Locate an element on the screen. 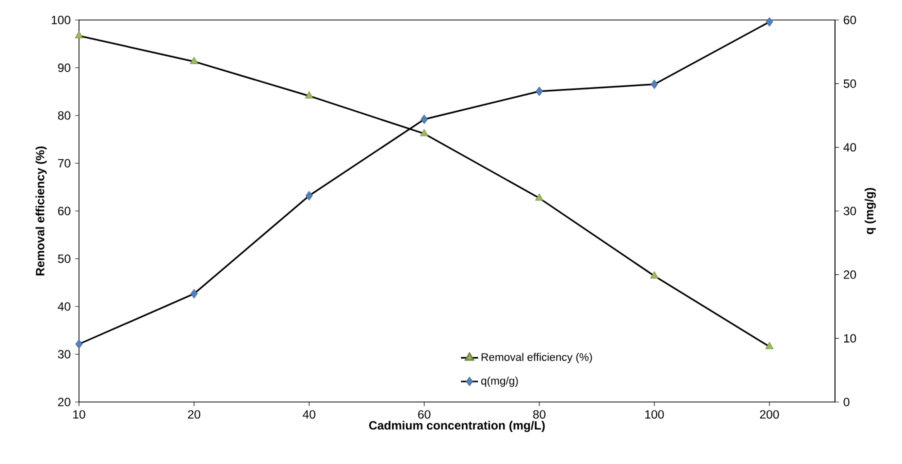  y-tick-label: 40 is located at coordinates (64, 306).